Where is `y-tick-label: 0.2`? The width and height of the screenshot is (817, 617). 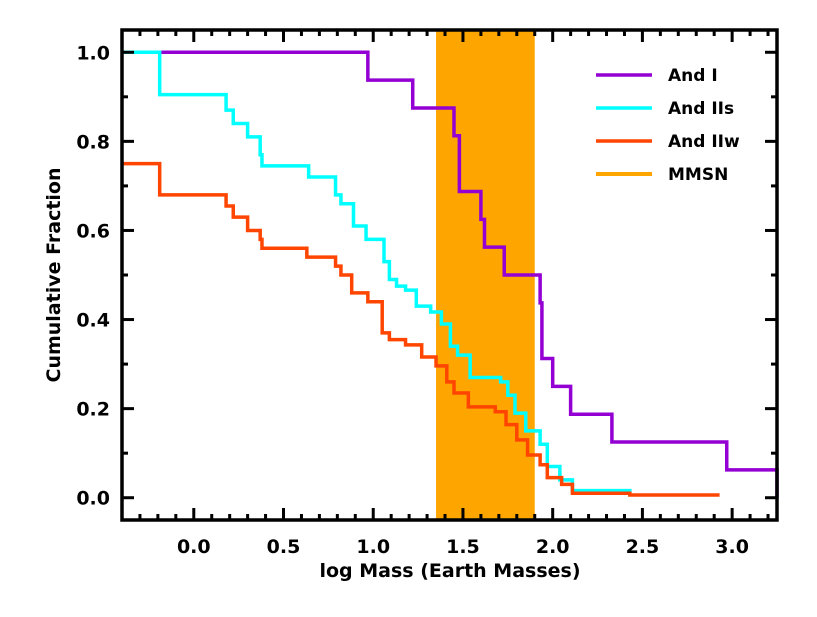 y-tick-label: 0.2 is located at coordinates (93, 410).